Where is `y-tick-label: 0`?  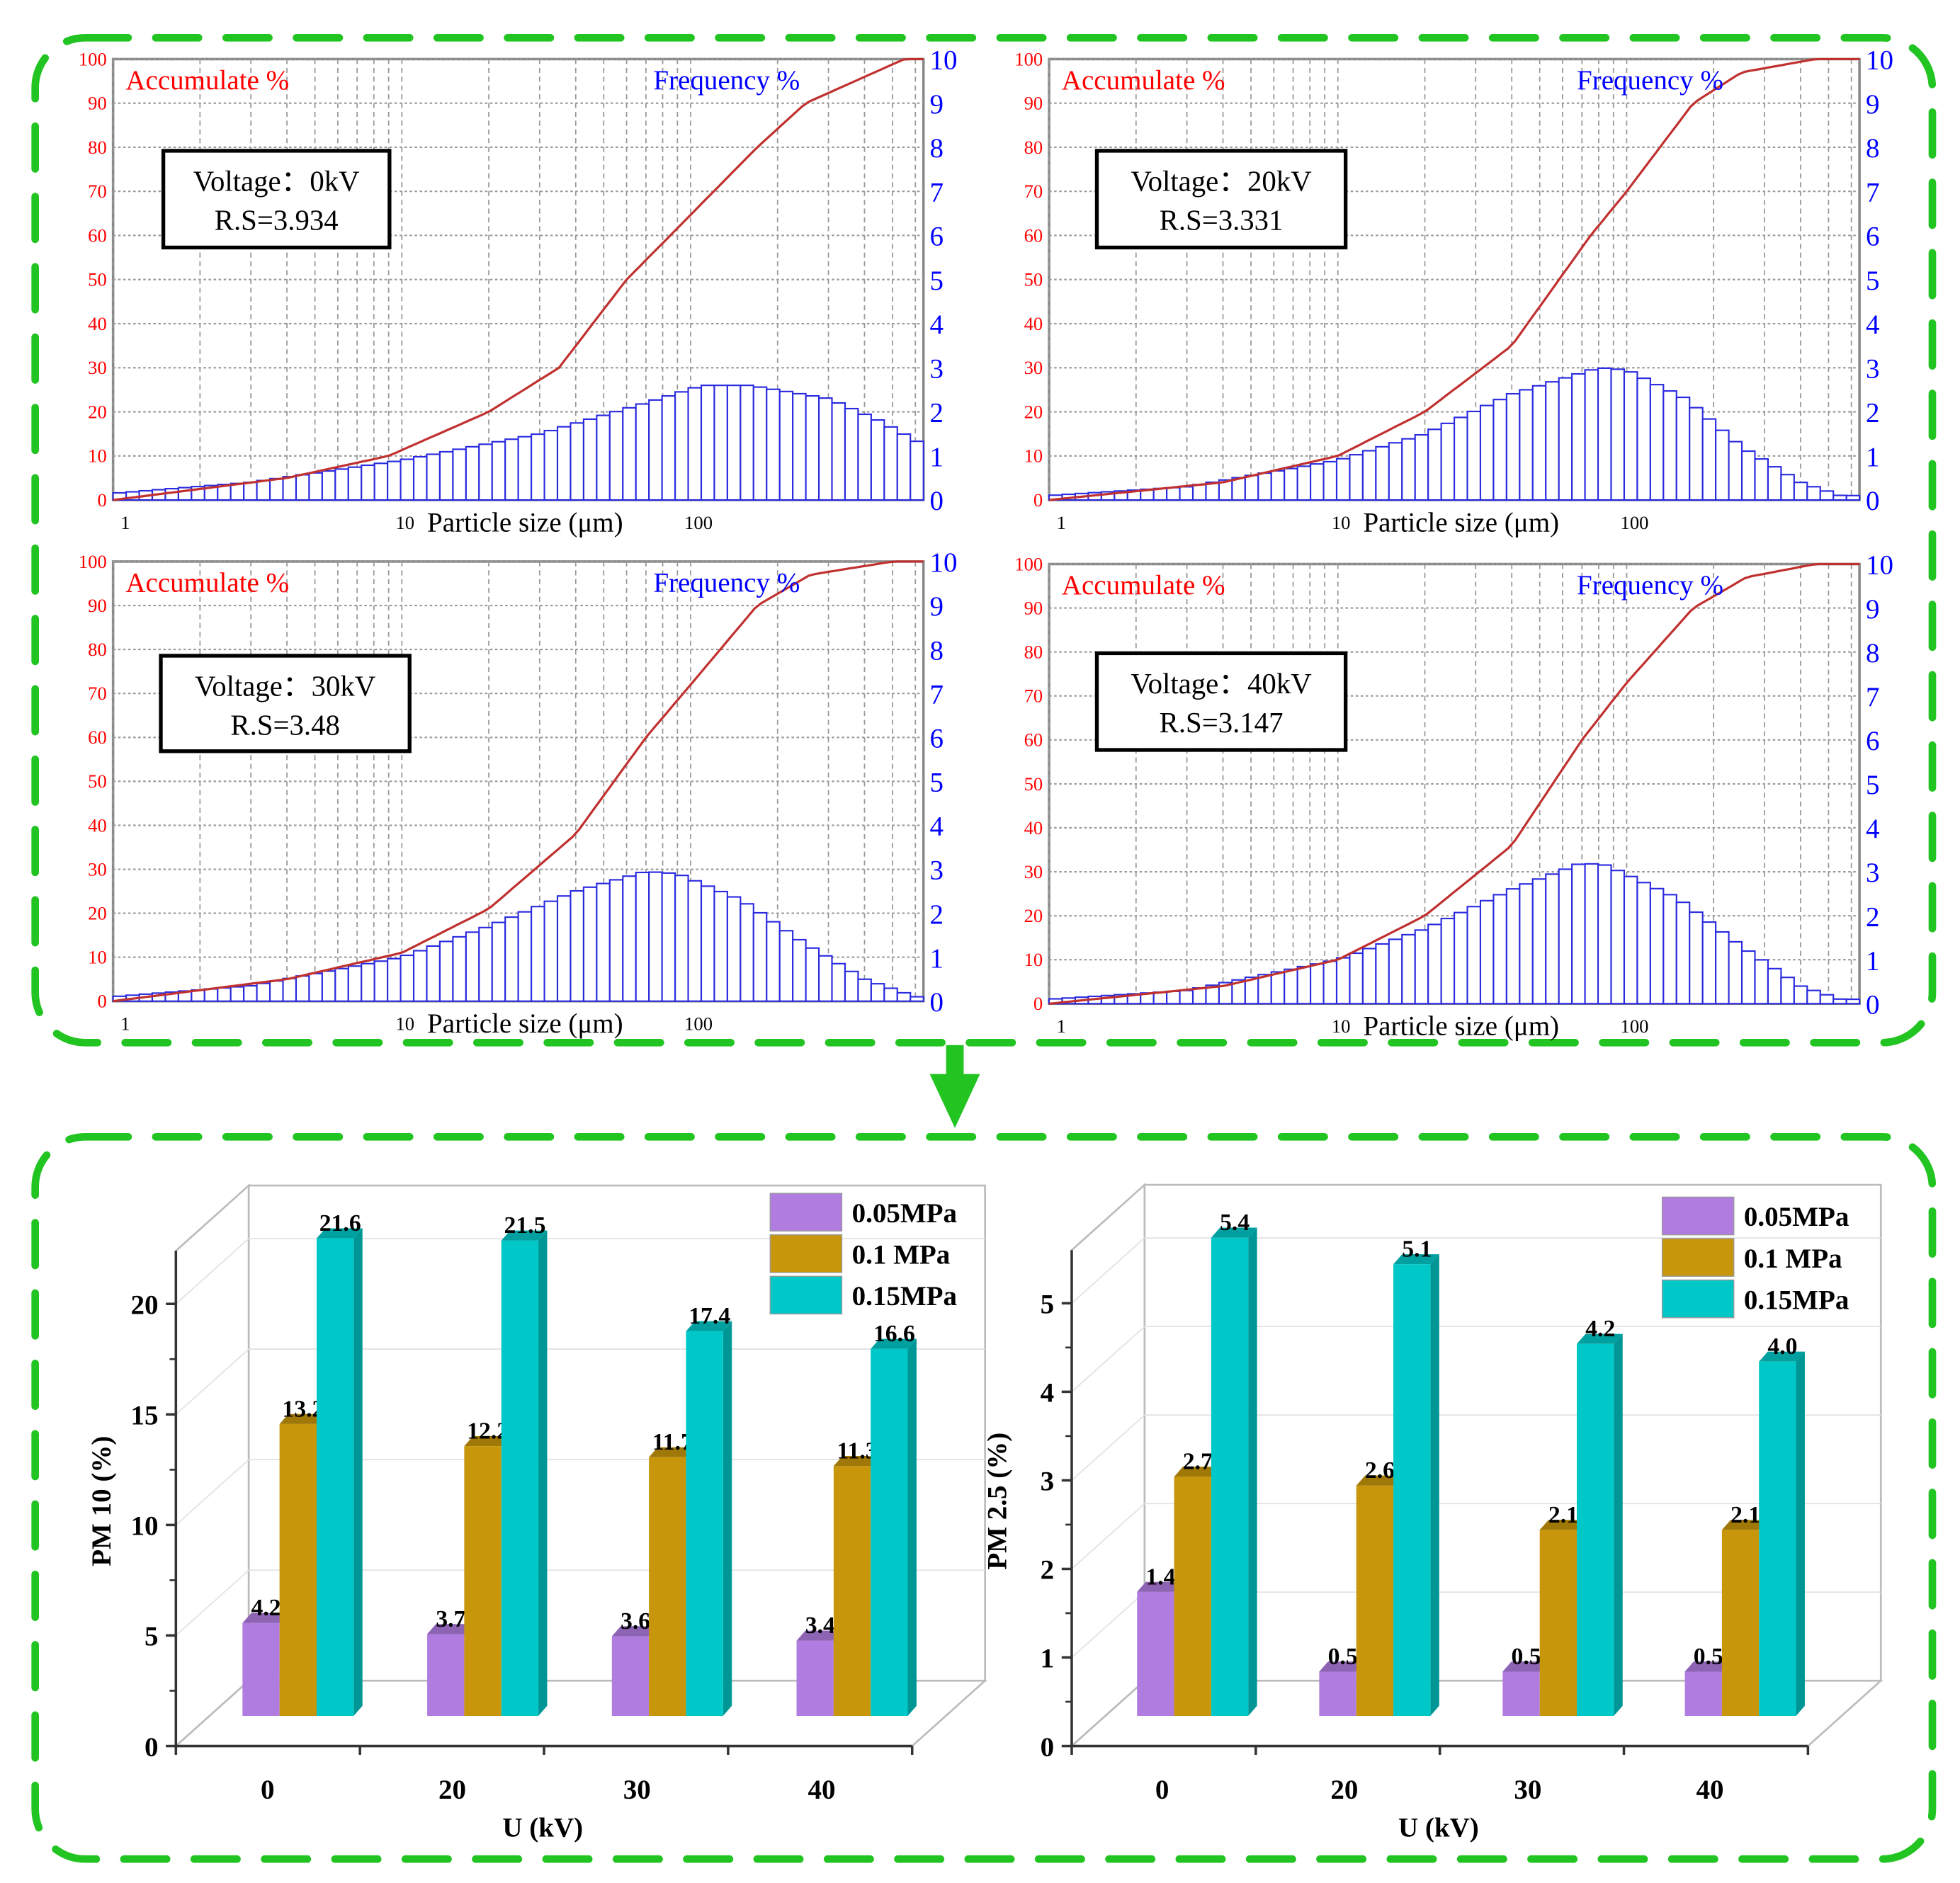 y-tick-label: 0 is located at coordinates (152, 1748).